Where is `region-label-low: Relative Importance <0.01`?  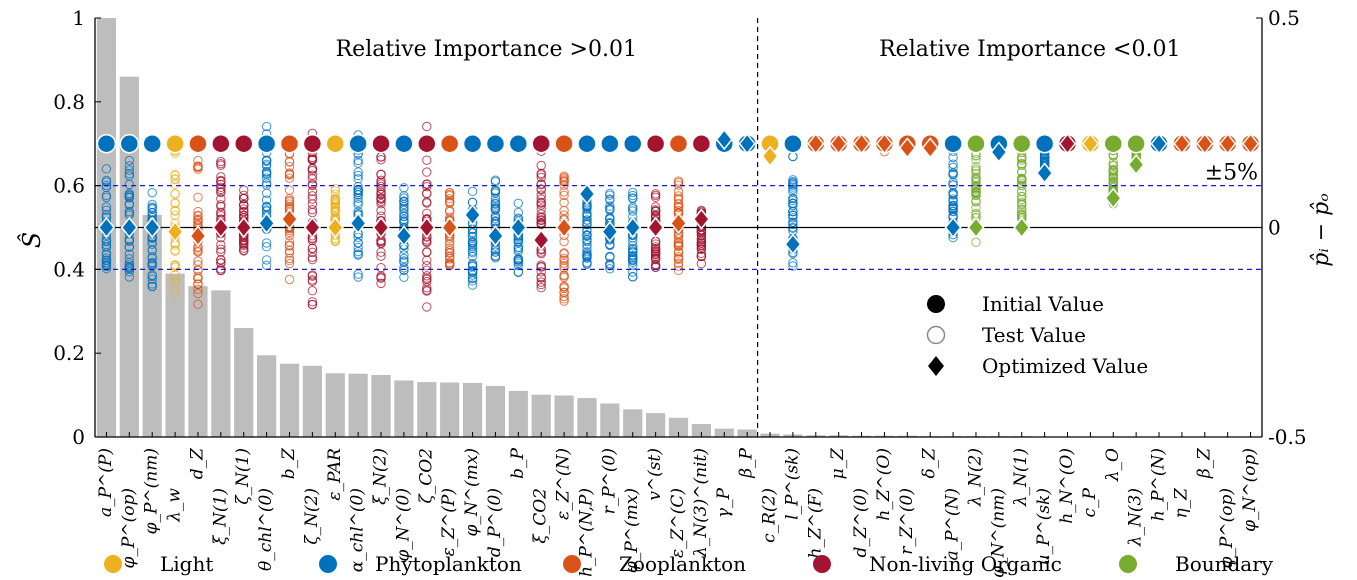 region-label-low: Relative Importance <0.01 is located at coordinates (1029, 49).